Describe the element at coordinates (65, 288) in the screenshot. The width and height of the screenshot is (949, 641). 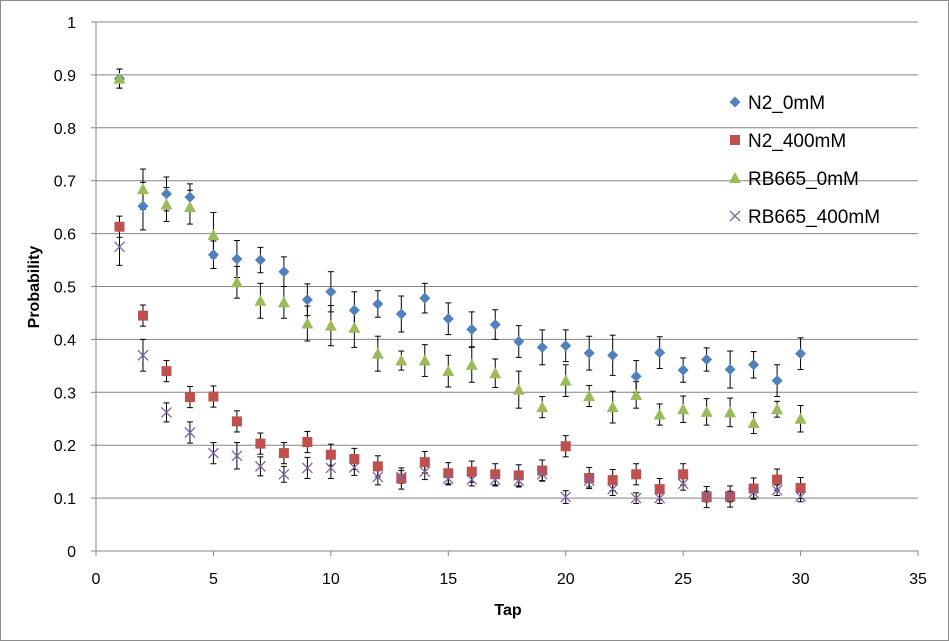
I see `y-tick-label: 0.5` at that location.